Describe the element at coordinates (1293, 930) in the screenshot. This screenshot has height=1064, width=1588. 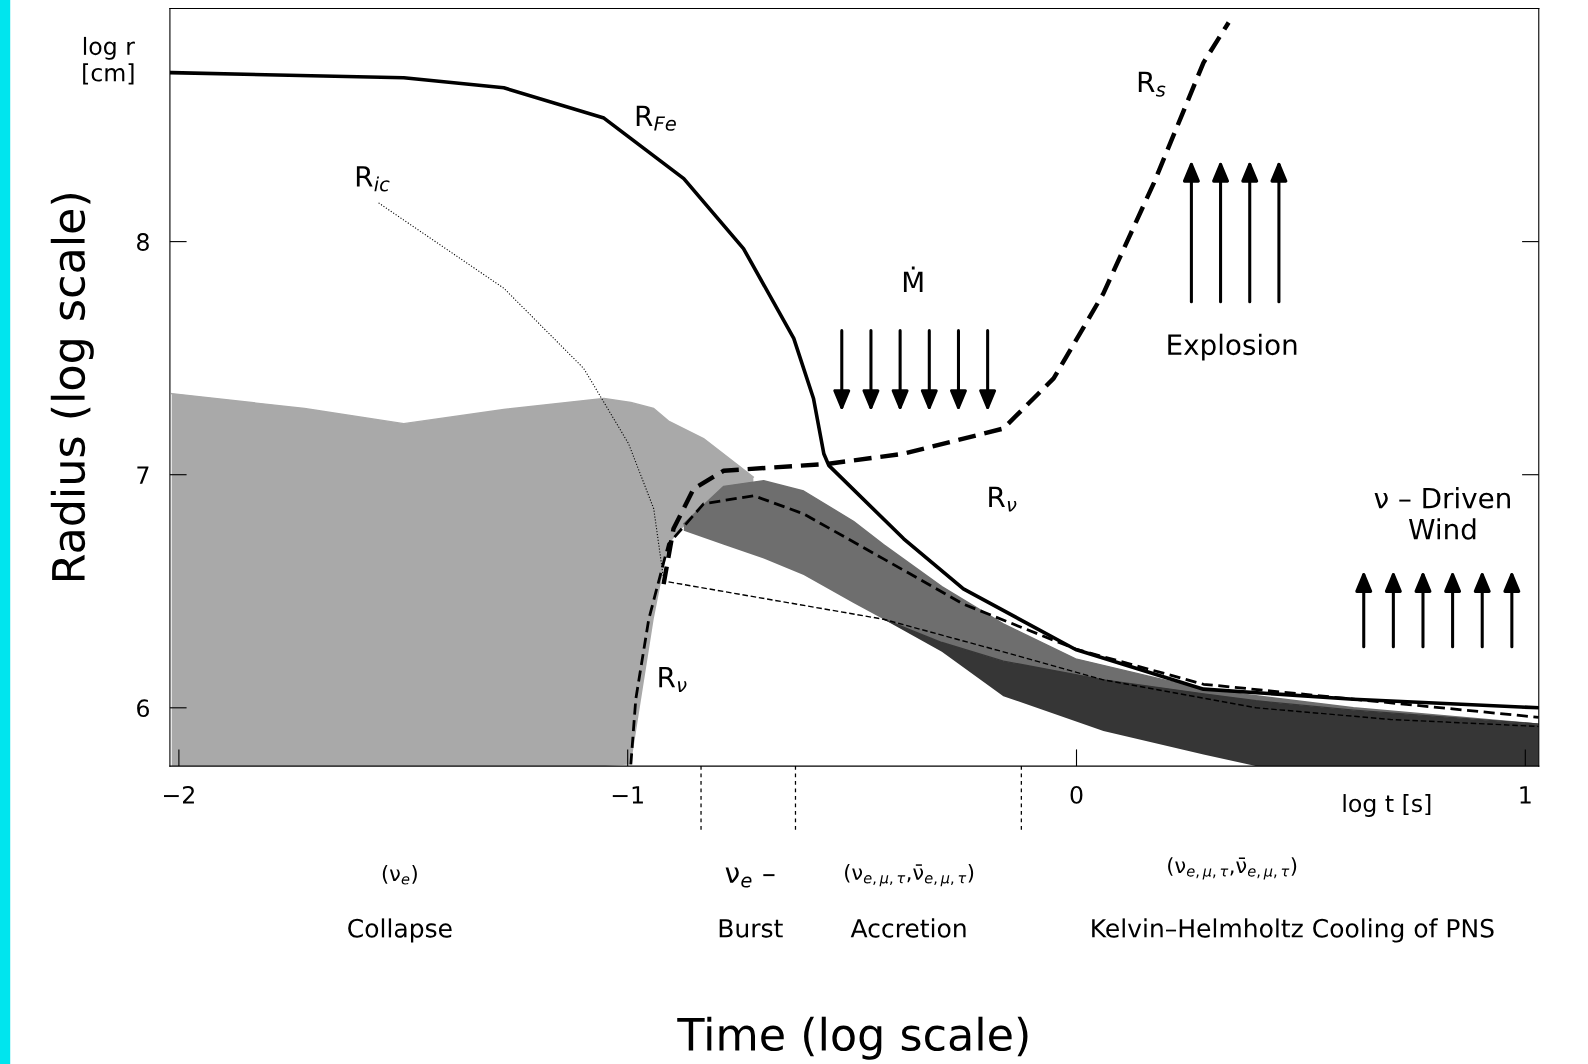
I see `text: Kelvin–Helmholtz Cooling of PNS` at that location.